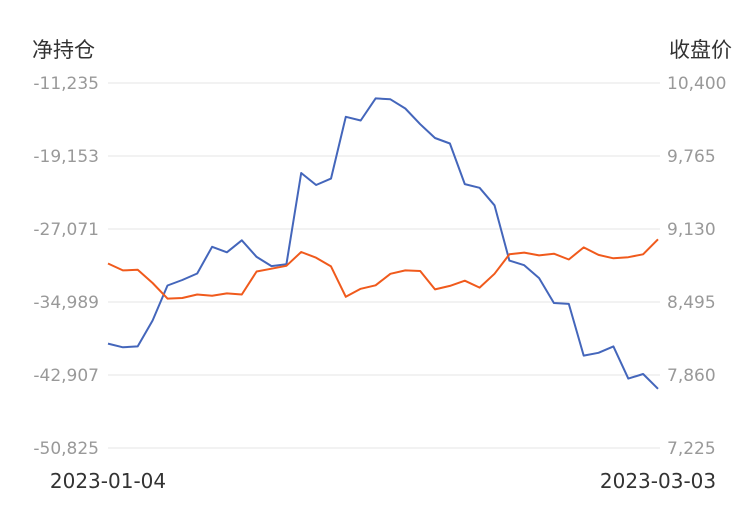 This screenshot has height=510, width=750. Describe the element at coordinates (691, 303) in the screenshot. I see `right-tick-label: 8,495` at that location.